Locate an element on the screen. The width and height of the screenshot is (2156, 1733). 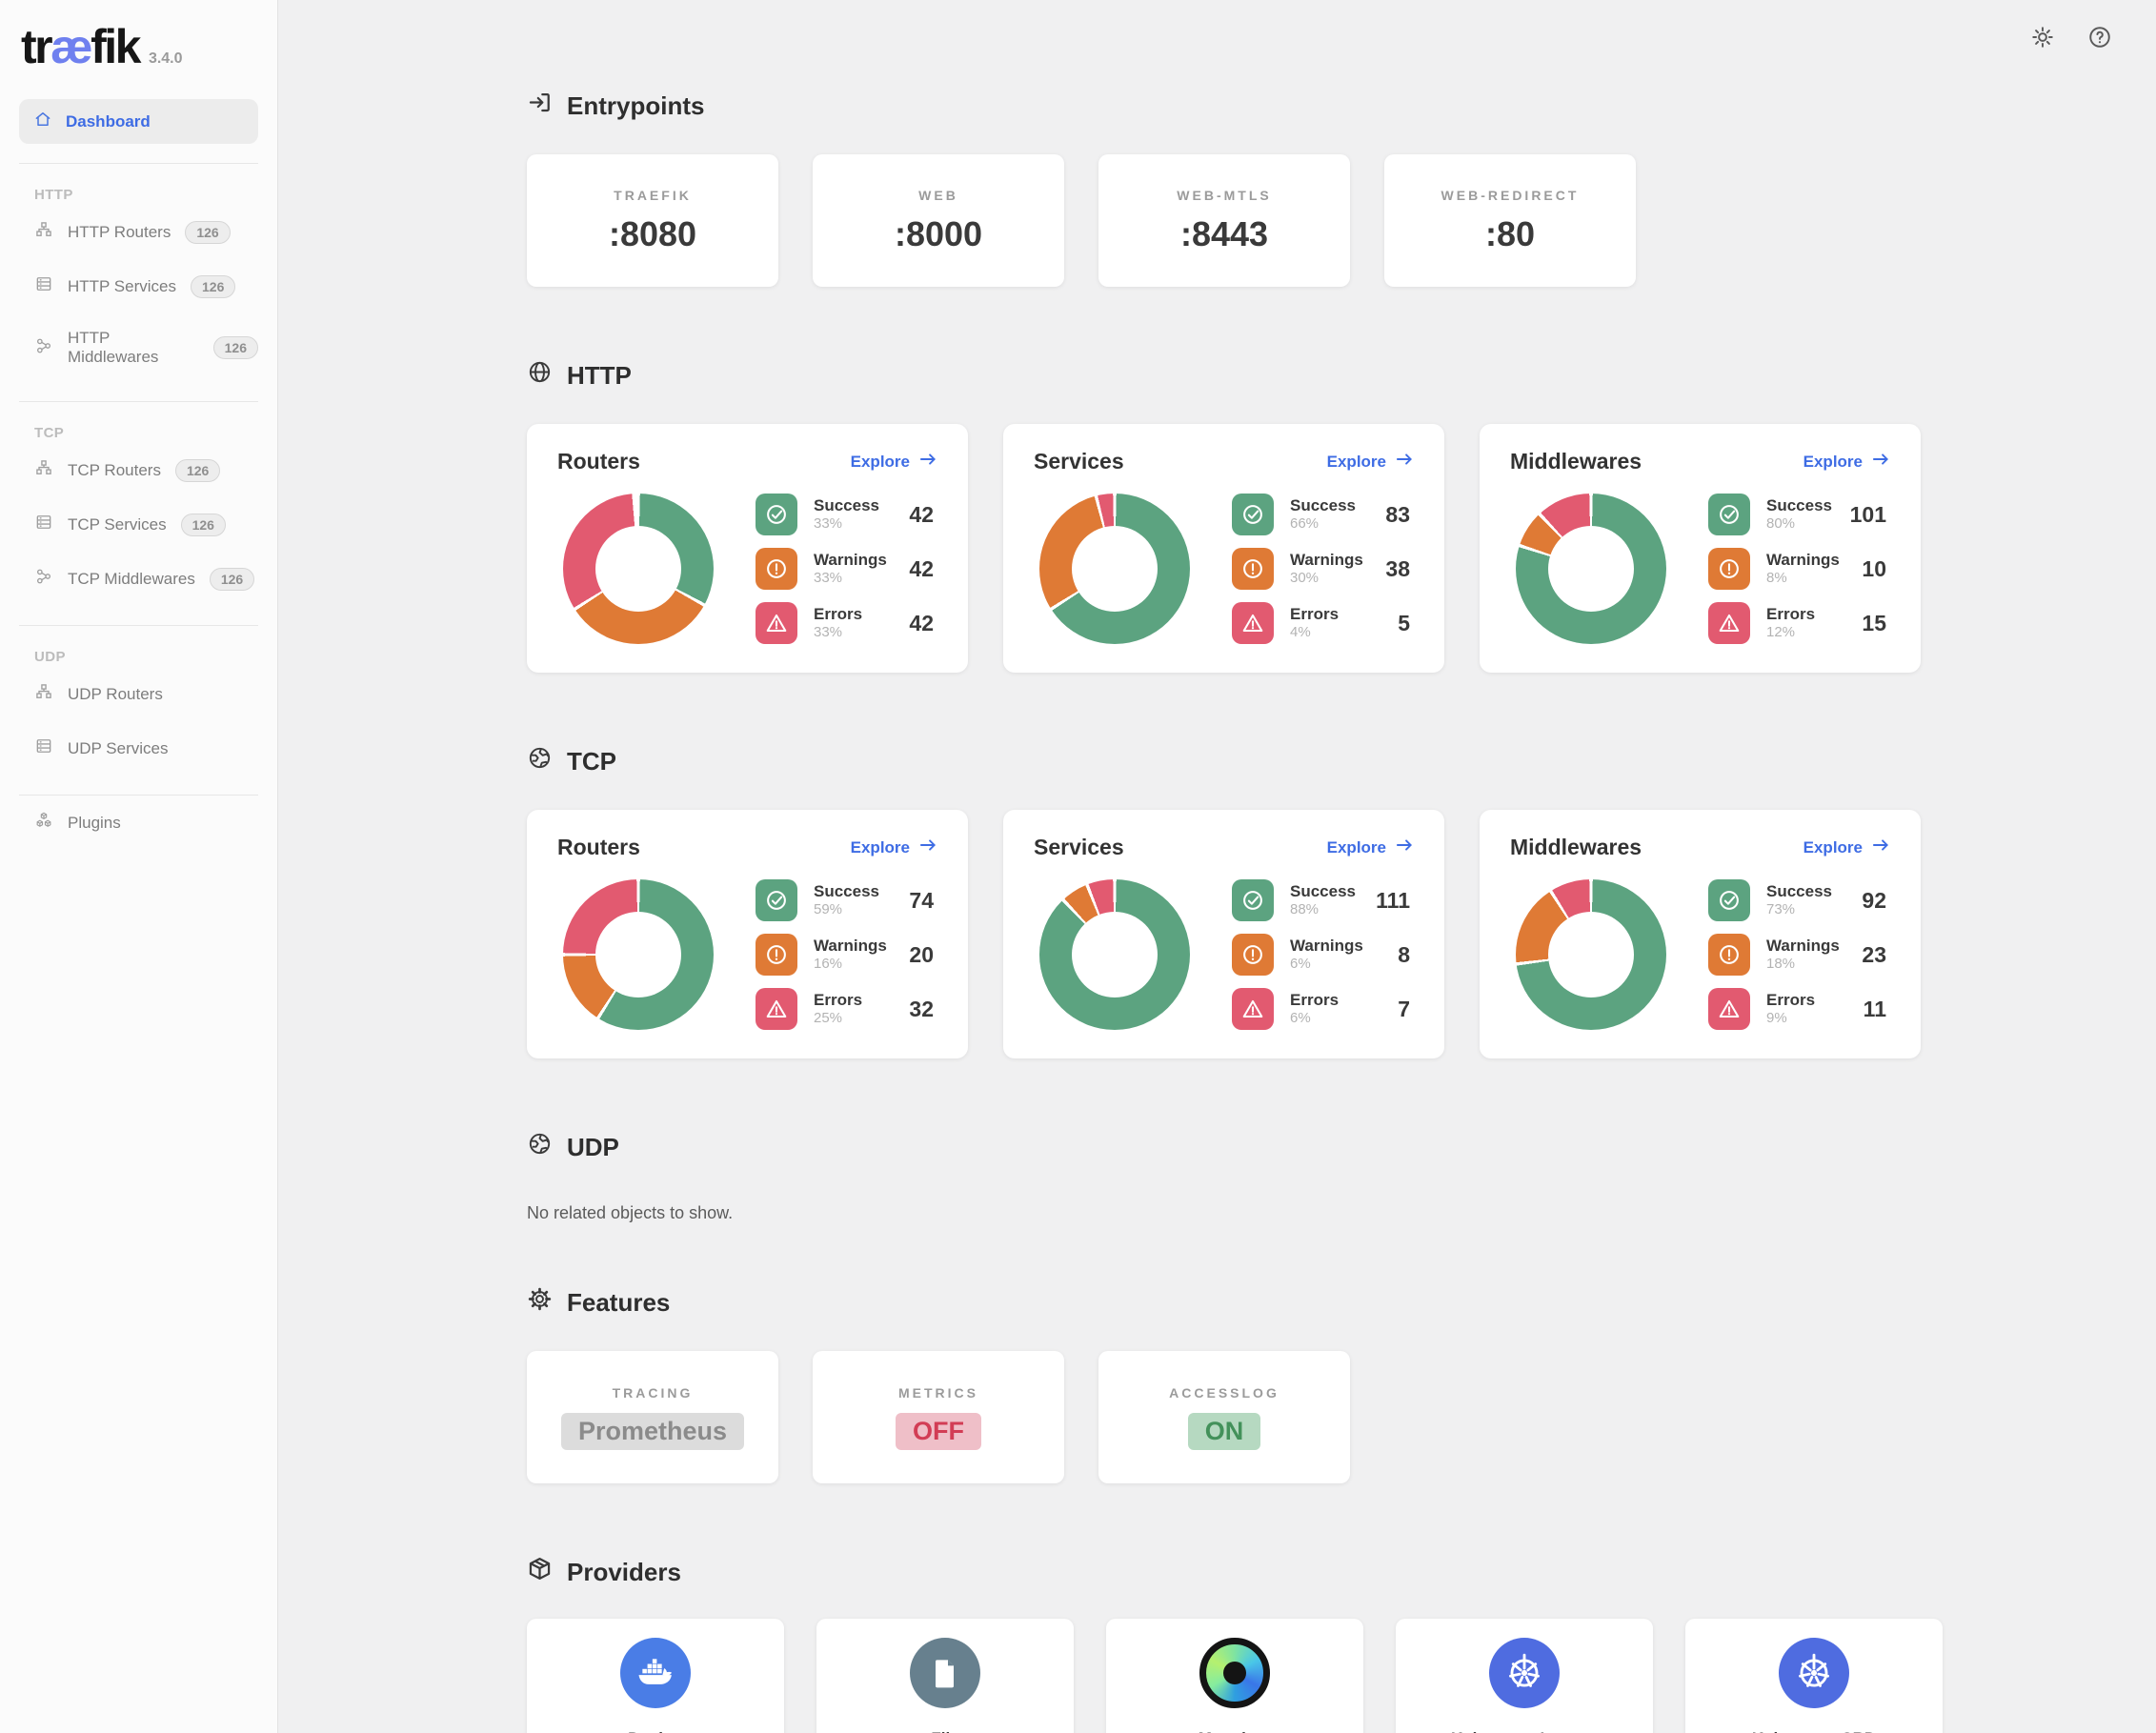
sidebar-item-http-services: HTTP Services 126 is located at coordinates (139, 286).